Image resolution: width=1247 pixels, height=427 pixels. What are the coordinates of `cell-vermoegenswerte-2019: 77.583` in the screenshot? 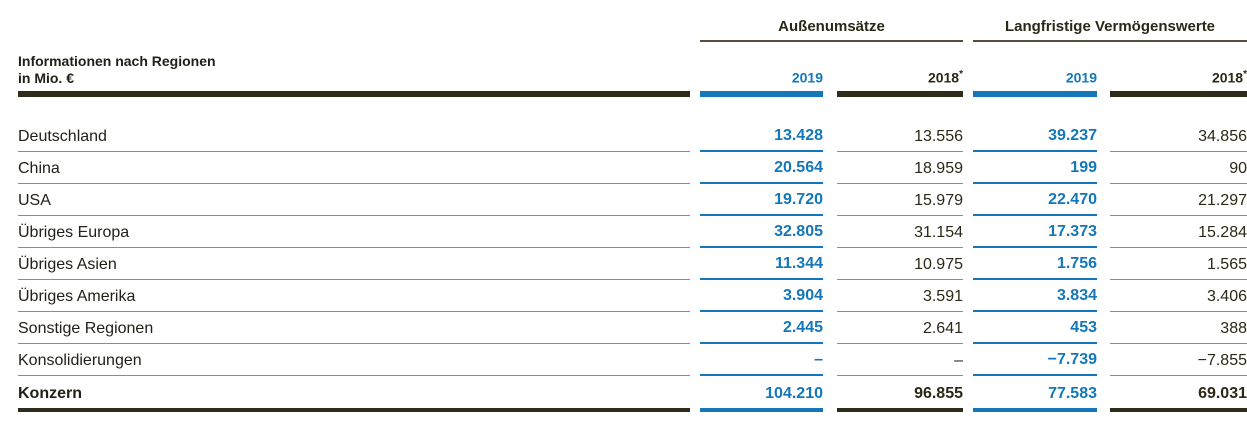 It's located at (1035, 398).